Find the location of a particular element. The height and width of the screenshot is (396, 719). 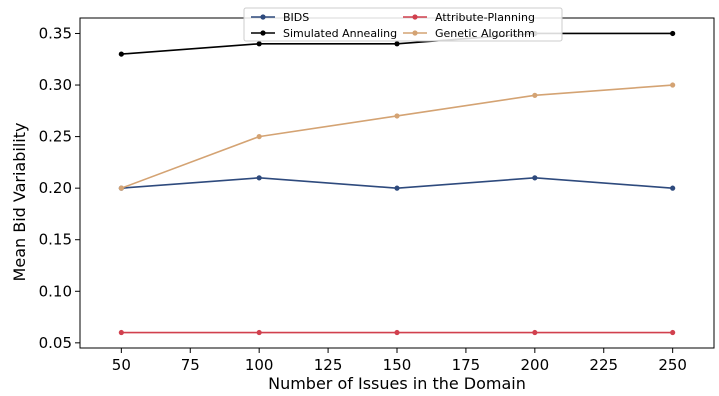

legend-label: Attribute-Planning is located at coordinates (485, 17).